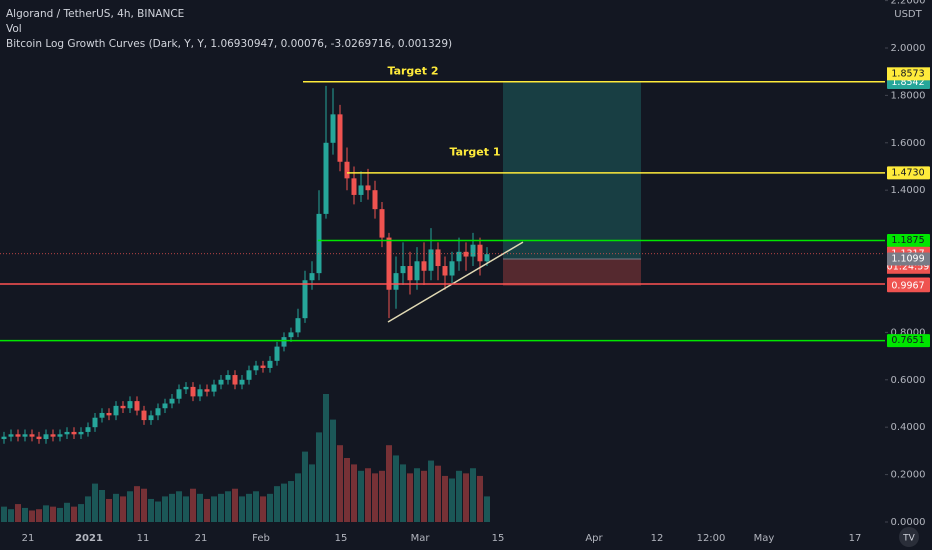  Describe the element at coordinates (908, 522) in the screenshot. I see `y-tick-label: 0.0000` at that location.